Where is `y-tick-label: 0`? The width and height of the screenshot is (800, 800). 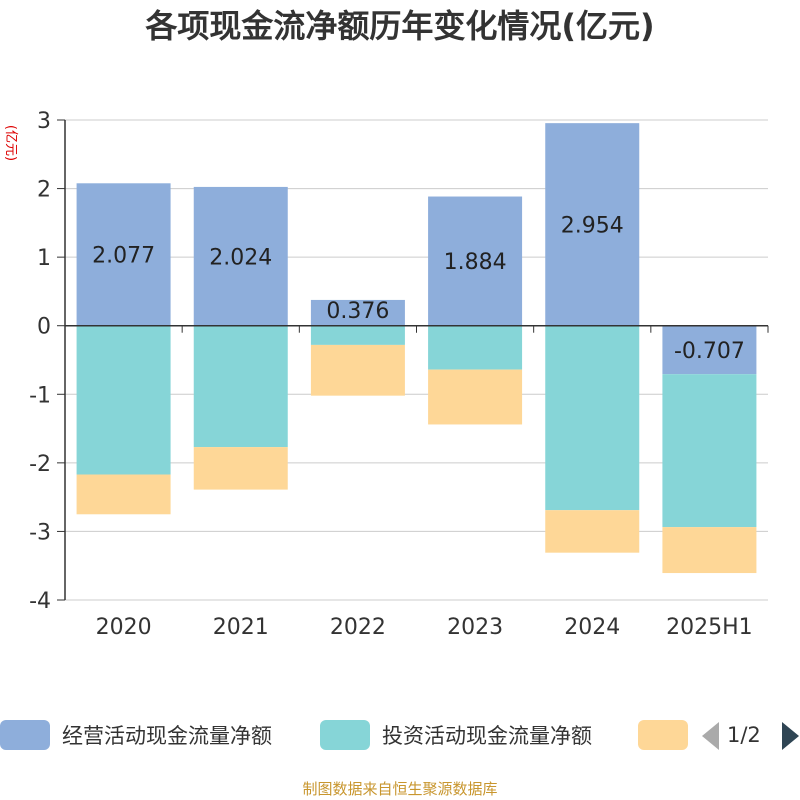
y-tick-label: 0 is located at coordinates (44, 327).